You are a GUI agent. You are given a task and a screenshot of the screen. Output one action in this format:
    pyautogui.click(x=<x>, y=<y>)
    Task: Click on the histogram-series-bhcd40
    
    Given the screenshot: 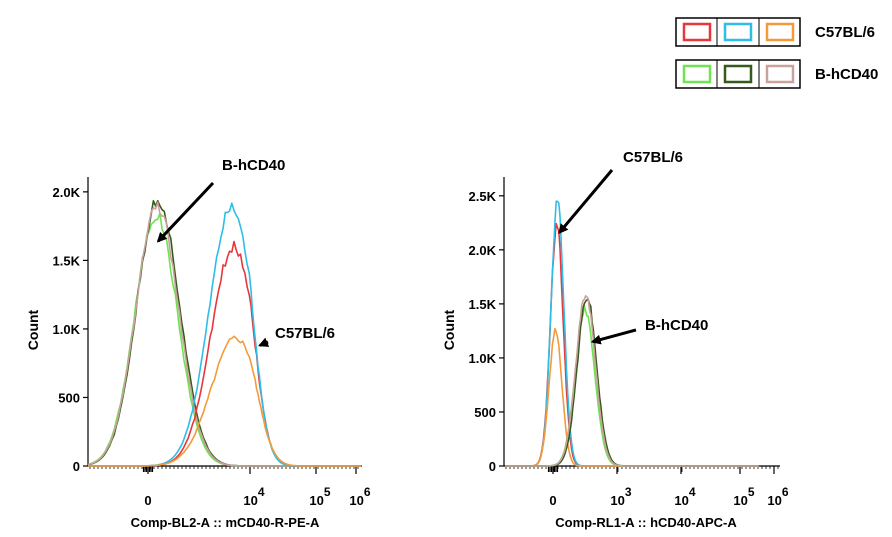 What is the action you would take?
    pyautogui.click(x=632, y=381)
    